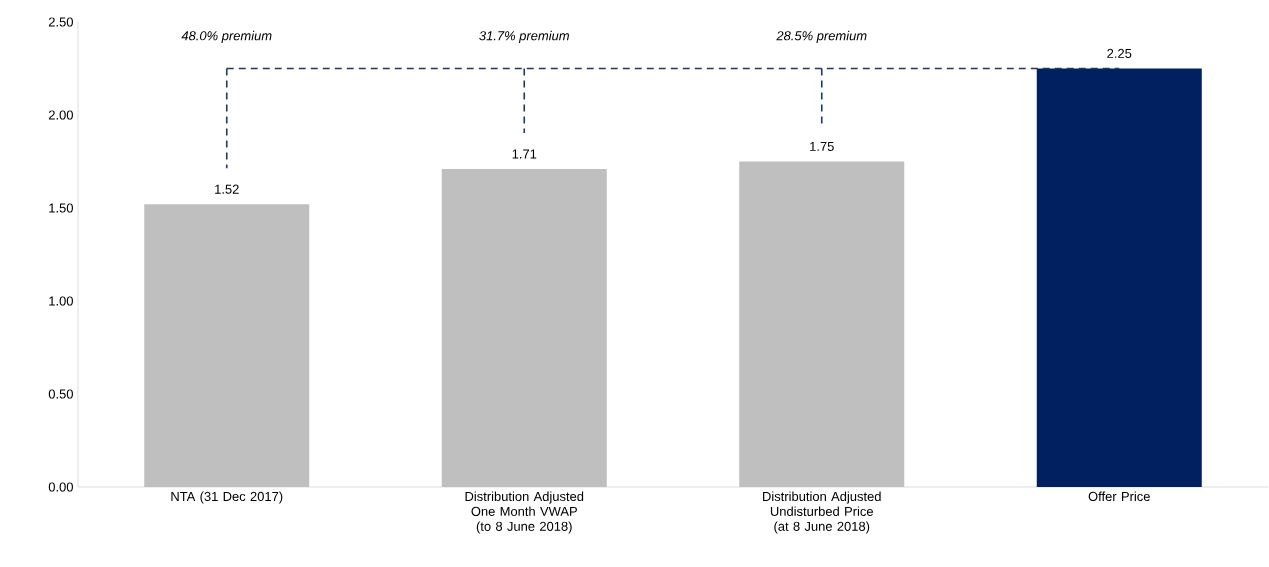  I want to click on y-tick-label: 1.00, so click(61, 301).